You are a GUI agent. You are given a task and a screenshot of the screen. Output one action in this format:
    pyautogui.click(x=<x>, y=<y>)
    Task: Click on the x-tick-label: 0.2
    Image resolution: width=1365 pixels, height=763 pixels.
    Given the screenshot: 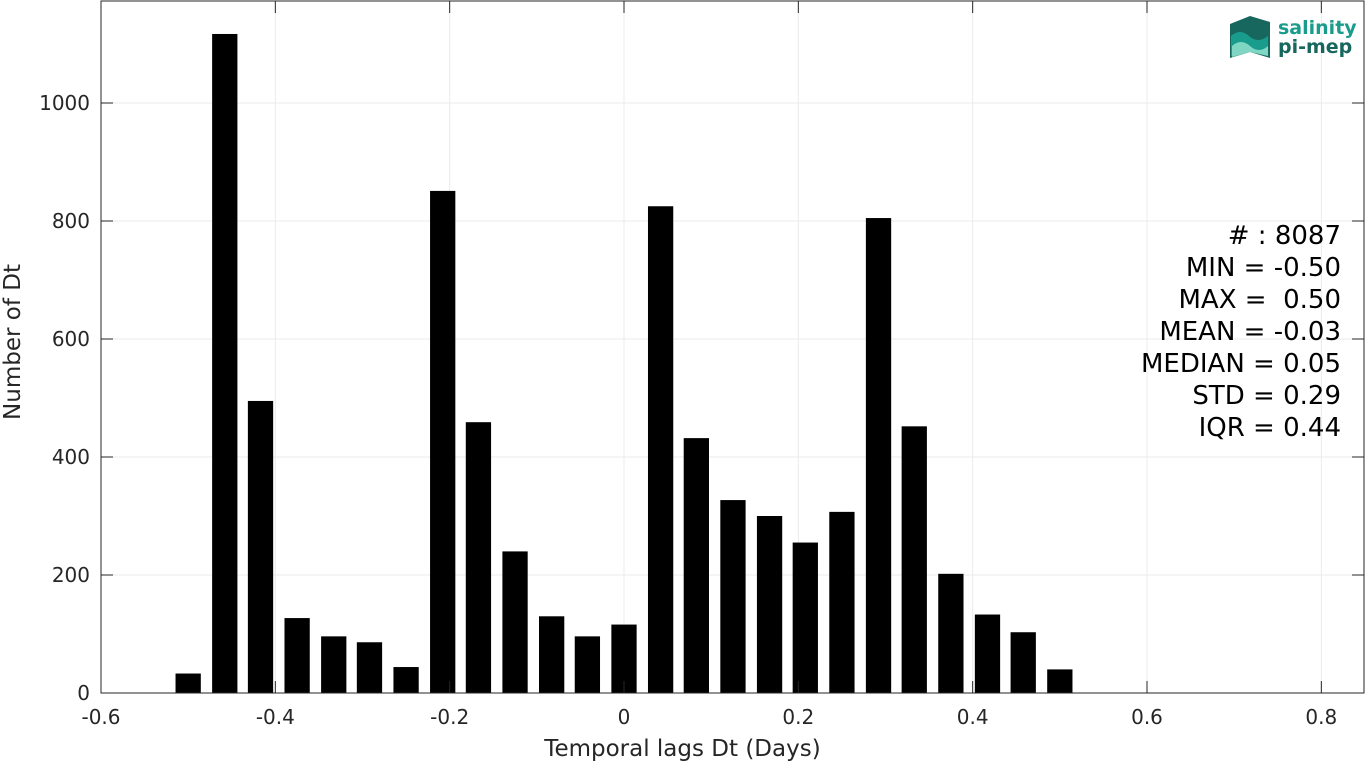 What is the action you would take?
    pyautogui.click(x=798, y=717)
    